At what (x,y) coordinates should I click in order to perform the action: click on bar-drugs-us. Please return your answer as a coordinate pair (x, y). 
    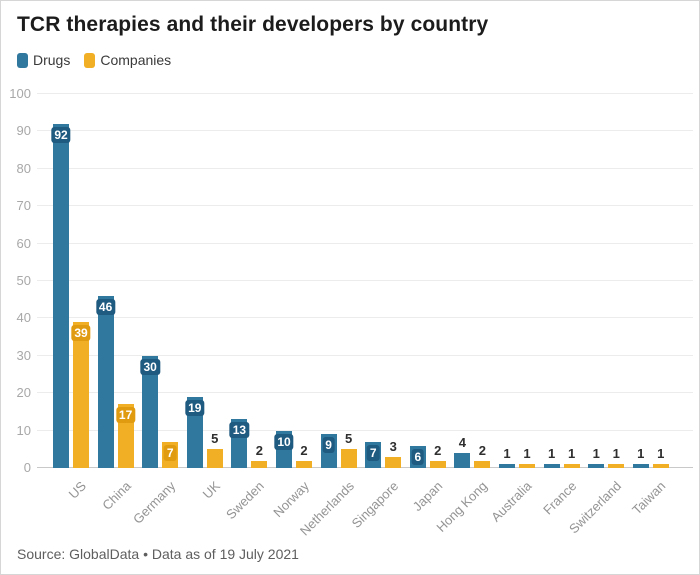
    Looking at the image, I should click on (61, 295).